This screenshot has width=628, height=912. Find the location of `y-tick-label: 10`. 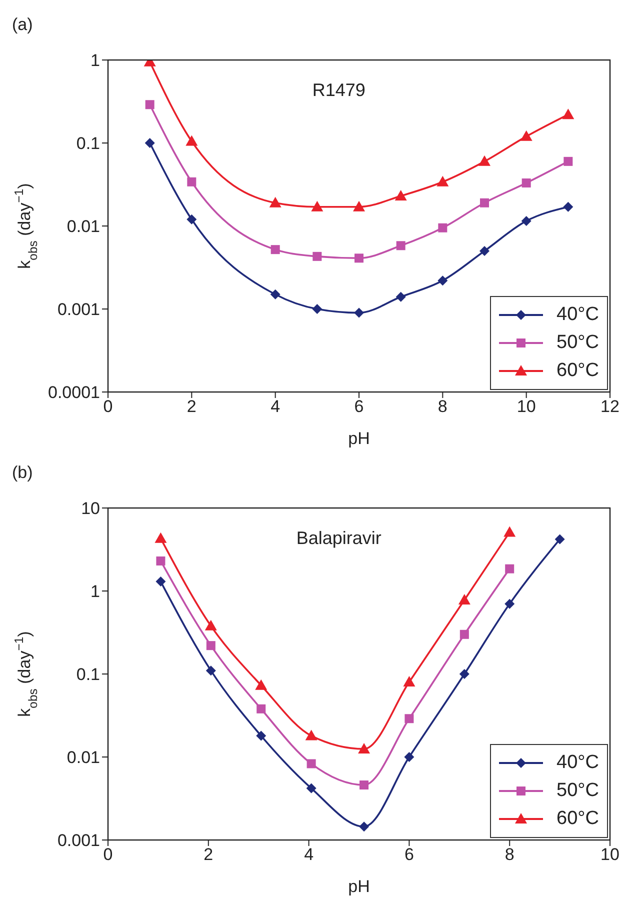

y-tick-label: 10 is located at coordinates (90, 508).